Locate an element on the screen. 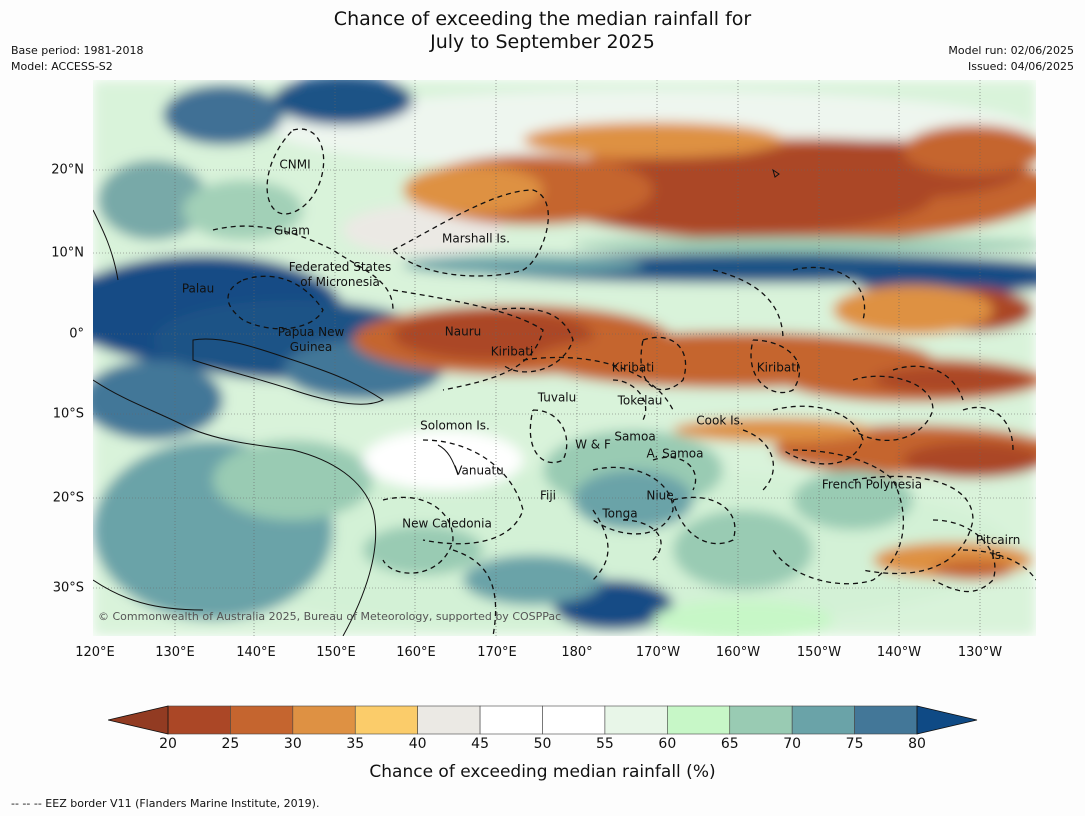 The image size is (1085, 816). place-label: CNMI is located at coordinates (295, 164).